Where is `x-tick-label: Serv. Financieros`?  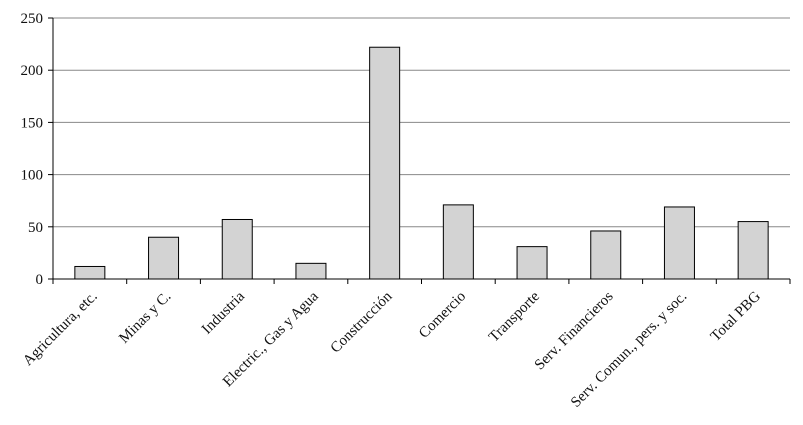 x-tick-label: Serv. Financieros is located at coordinates (574, 330).